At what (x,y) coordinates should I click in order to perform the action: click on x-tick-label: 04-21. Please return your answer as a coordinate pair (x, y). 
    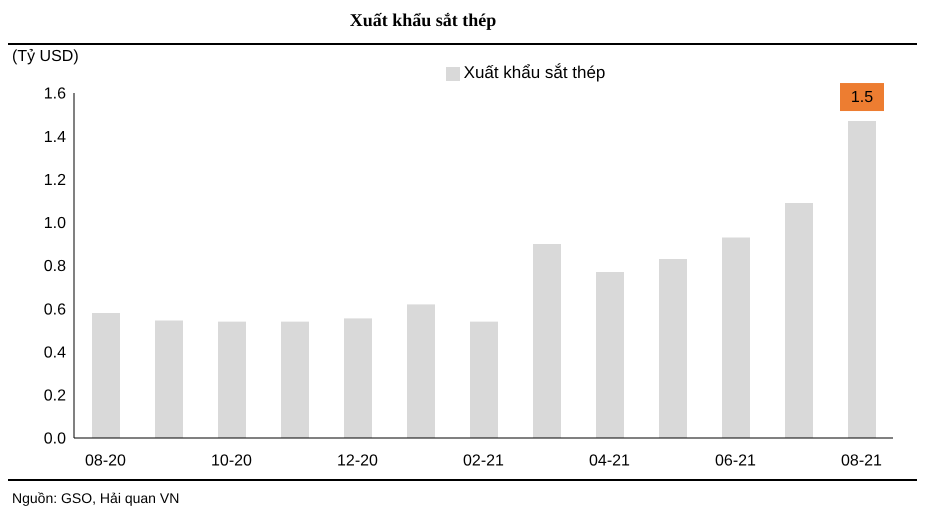
    Looking at the image, I should click on (609, 461).